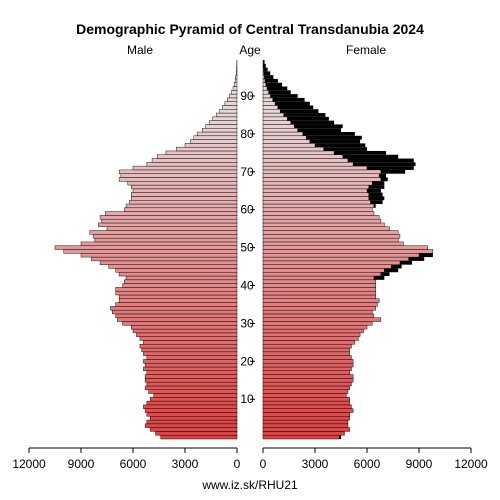 Image resolution: width=500 pixels, height=500 pixels. I want to click on female-header: Female, so click(366, 50).